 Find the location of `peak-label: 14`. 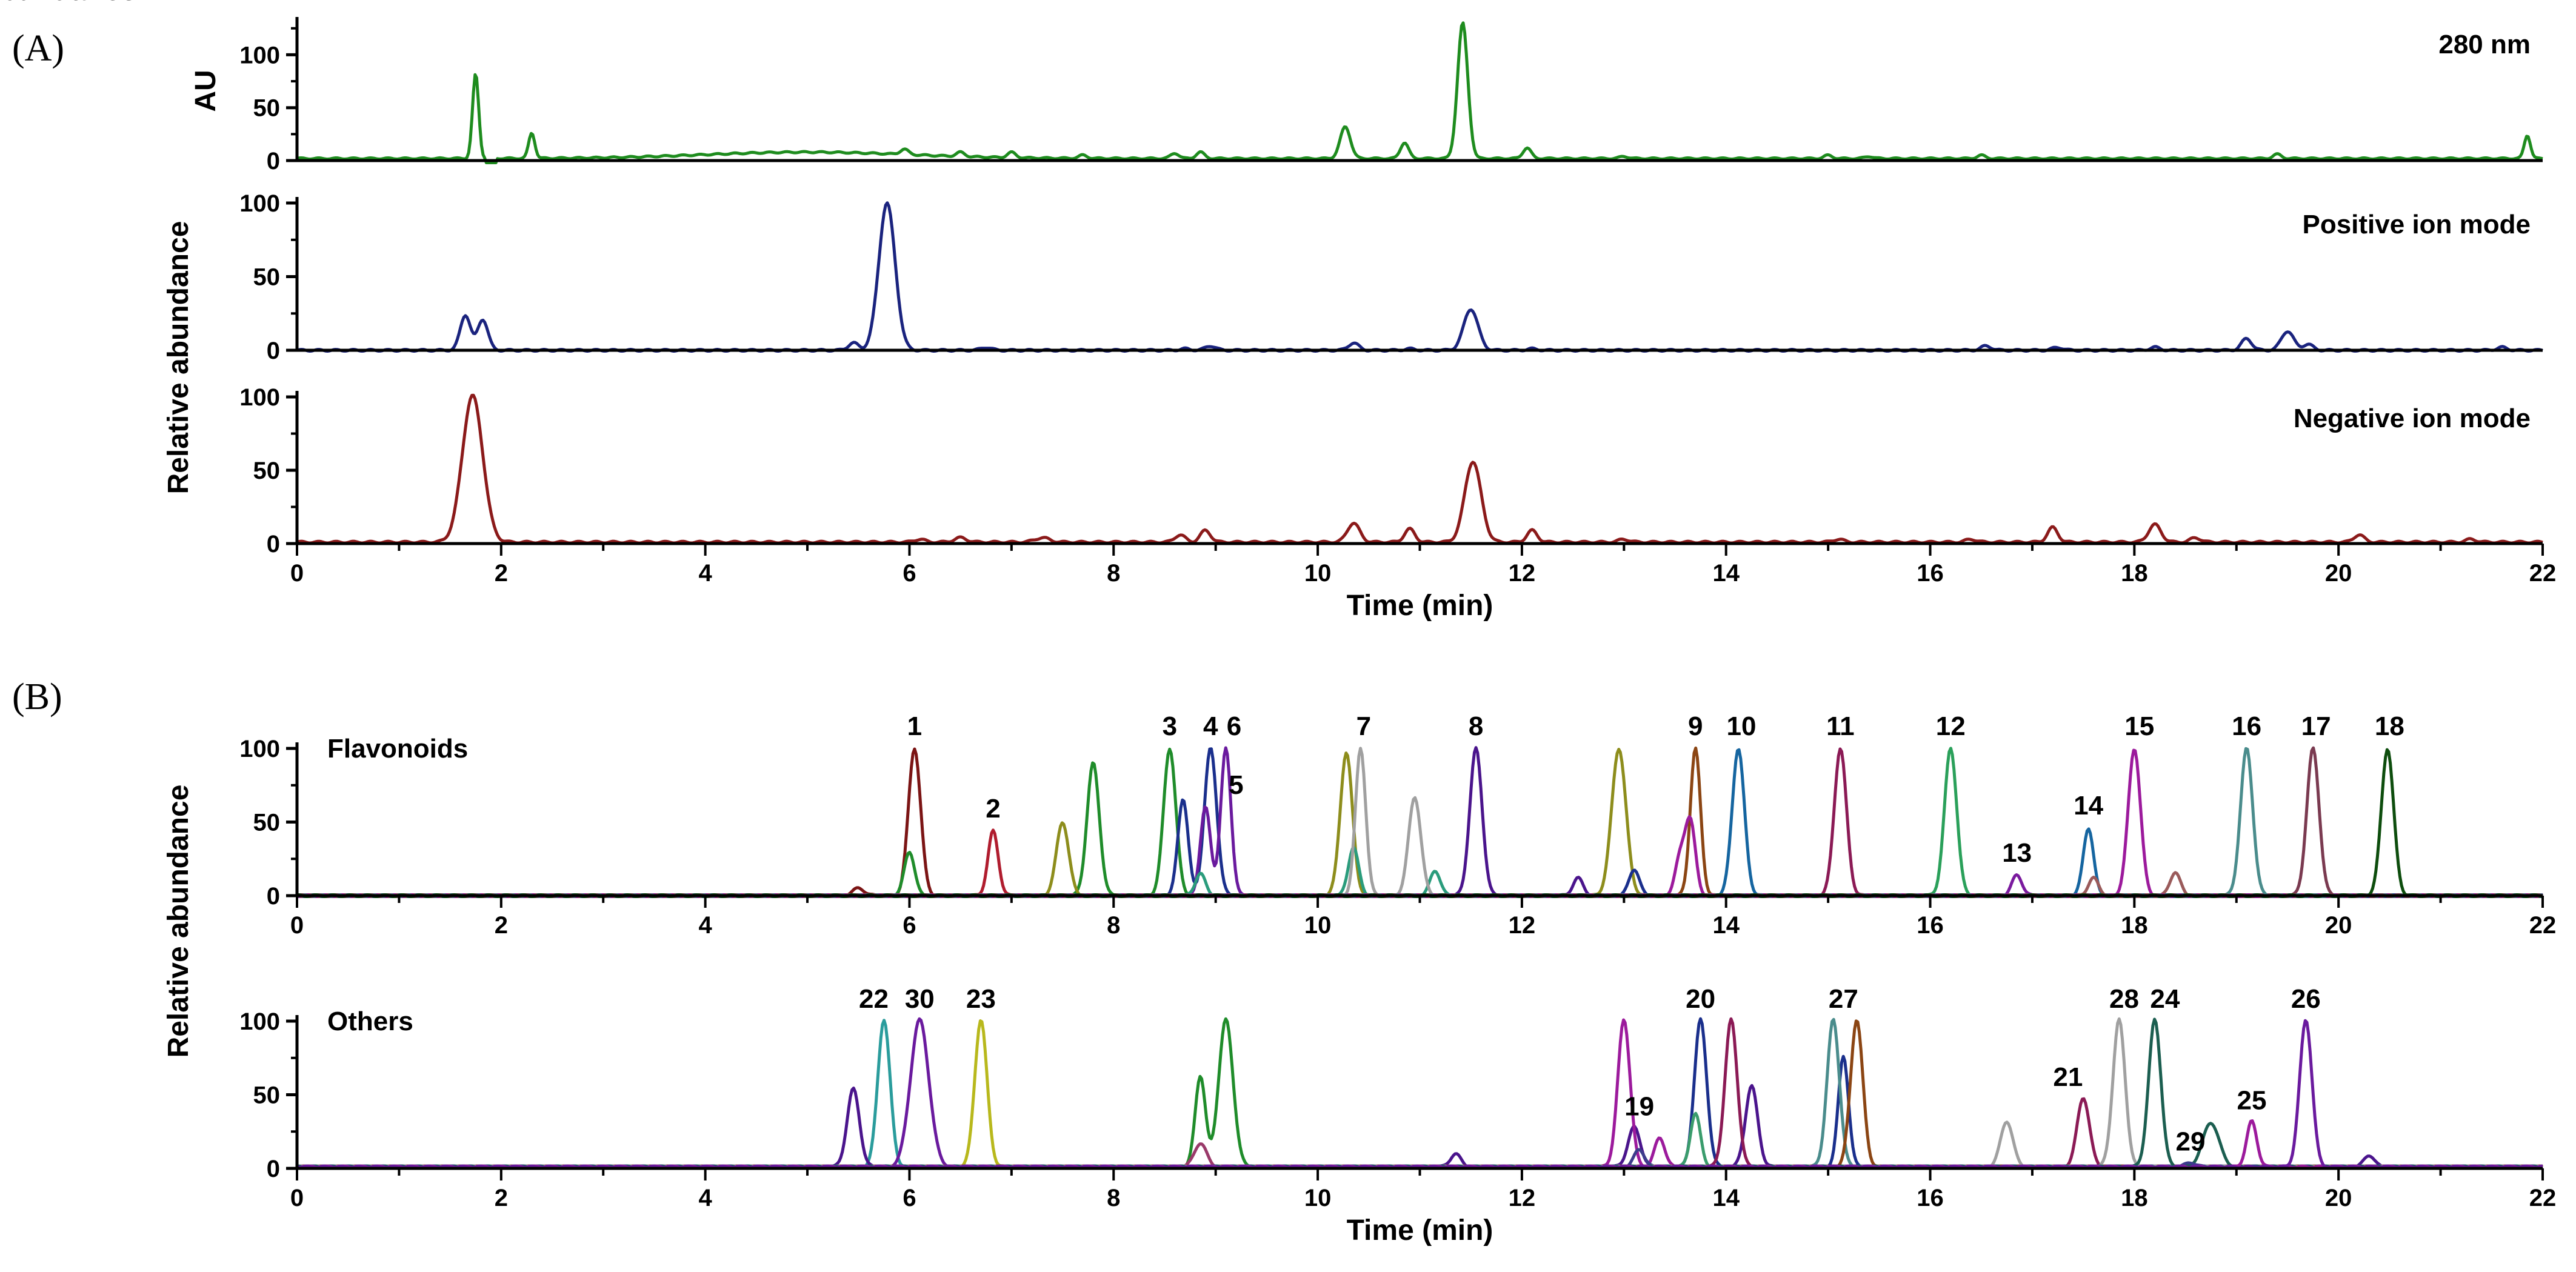

peak-label: 14 is located at coordinates (2088, 806).